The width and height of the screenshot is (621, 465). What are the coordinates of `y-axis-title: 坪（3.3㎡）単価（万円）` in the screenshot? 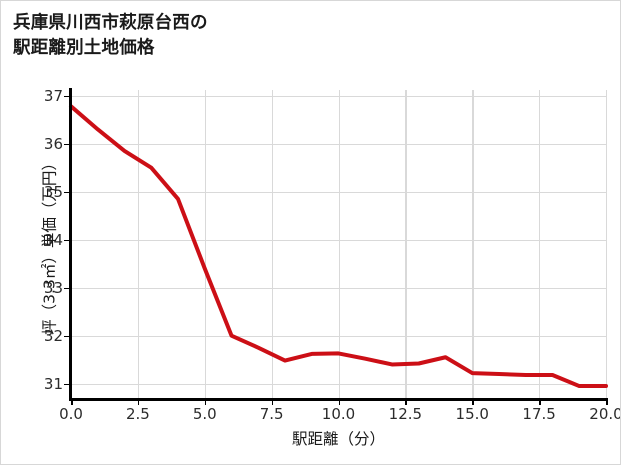 It's located at (49, 245).